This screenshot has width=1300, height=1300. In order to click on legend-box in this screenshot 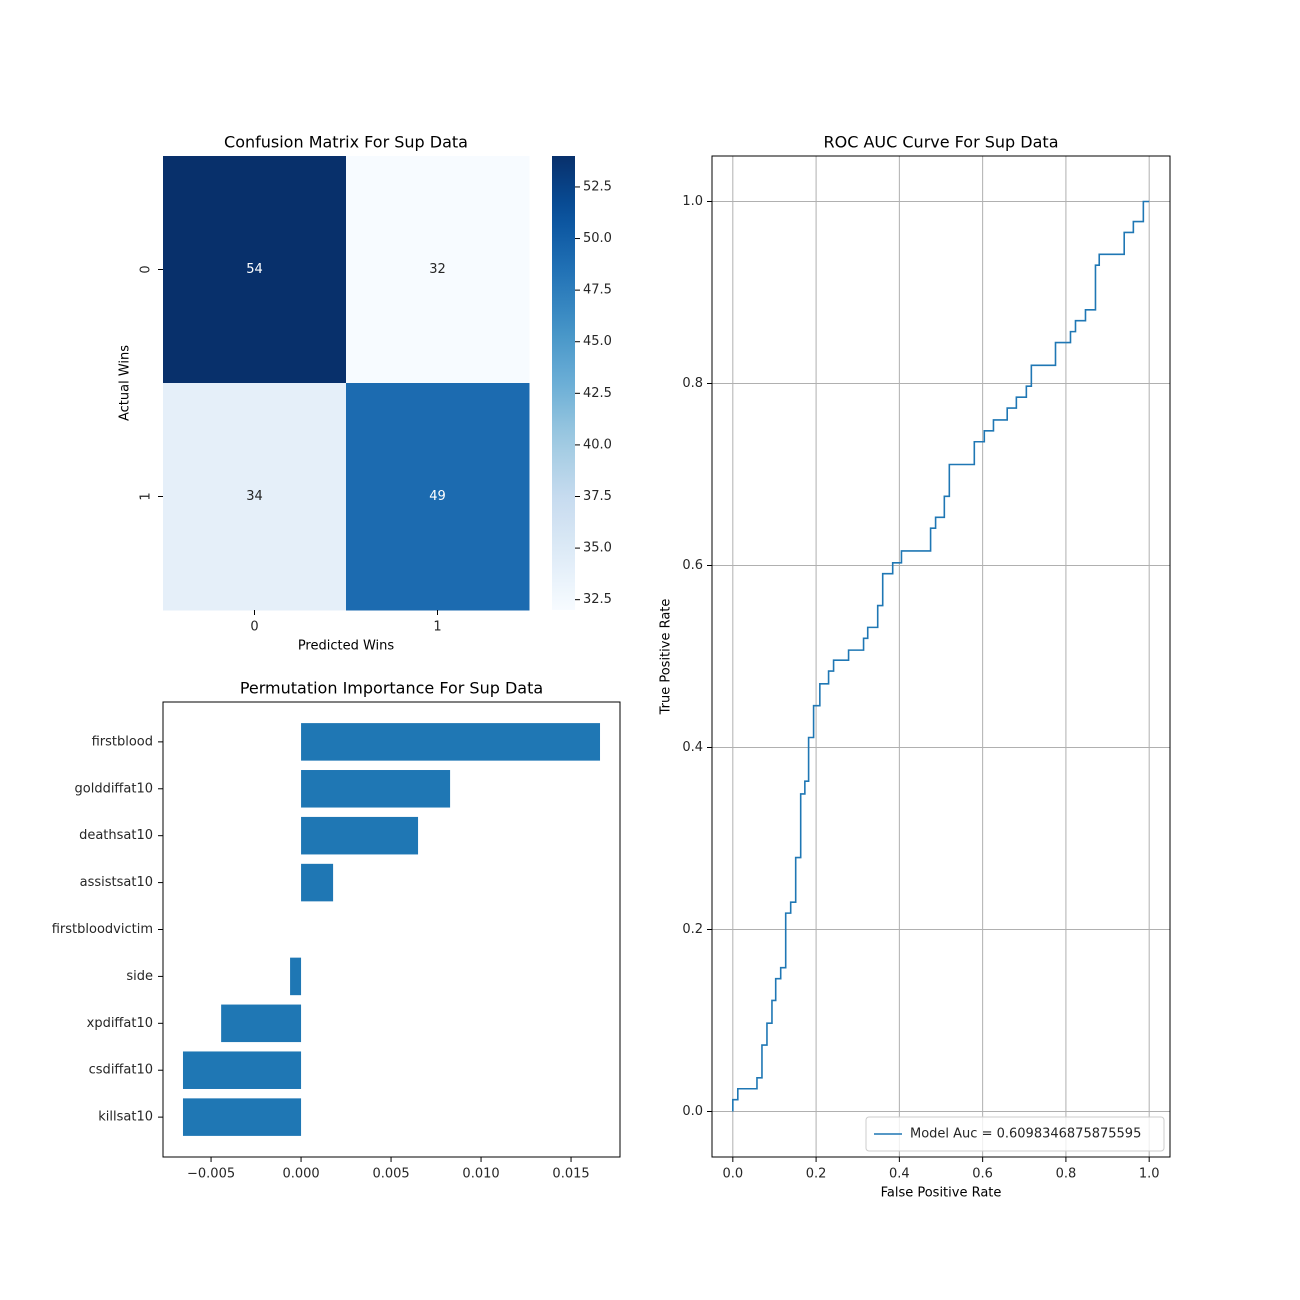, I will do `click(1015, 1134)`.